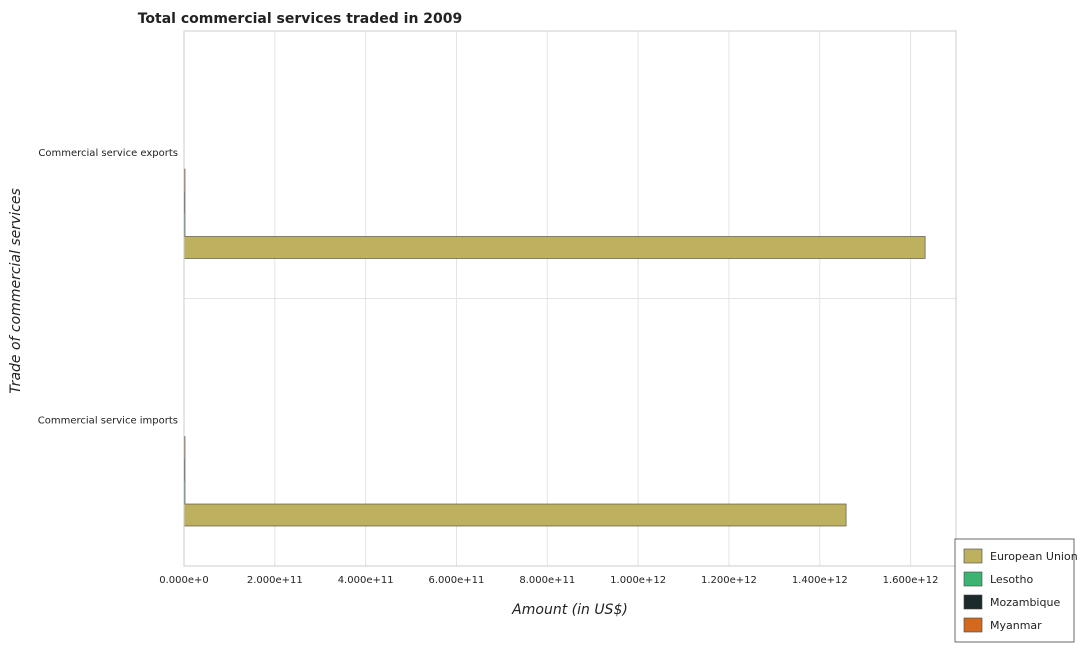 The image size is (1080, 650). Describe the element at coordinates (569, 610) in the screenshot. I see `x-axis-label: Amount (in US$)` at that location.